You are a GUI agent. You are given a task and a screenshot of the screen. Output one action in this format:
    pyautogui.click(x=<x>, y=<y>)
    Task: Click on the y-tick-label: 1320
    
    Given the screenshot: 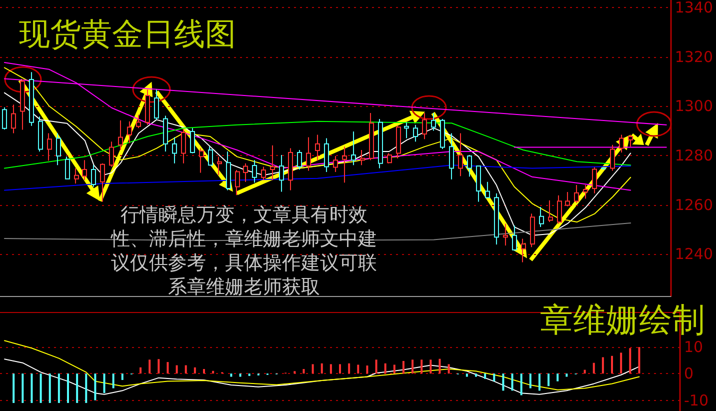 What is the action you would take?
    pyautogui.click(x=694, y=57)
    